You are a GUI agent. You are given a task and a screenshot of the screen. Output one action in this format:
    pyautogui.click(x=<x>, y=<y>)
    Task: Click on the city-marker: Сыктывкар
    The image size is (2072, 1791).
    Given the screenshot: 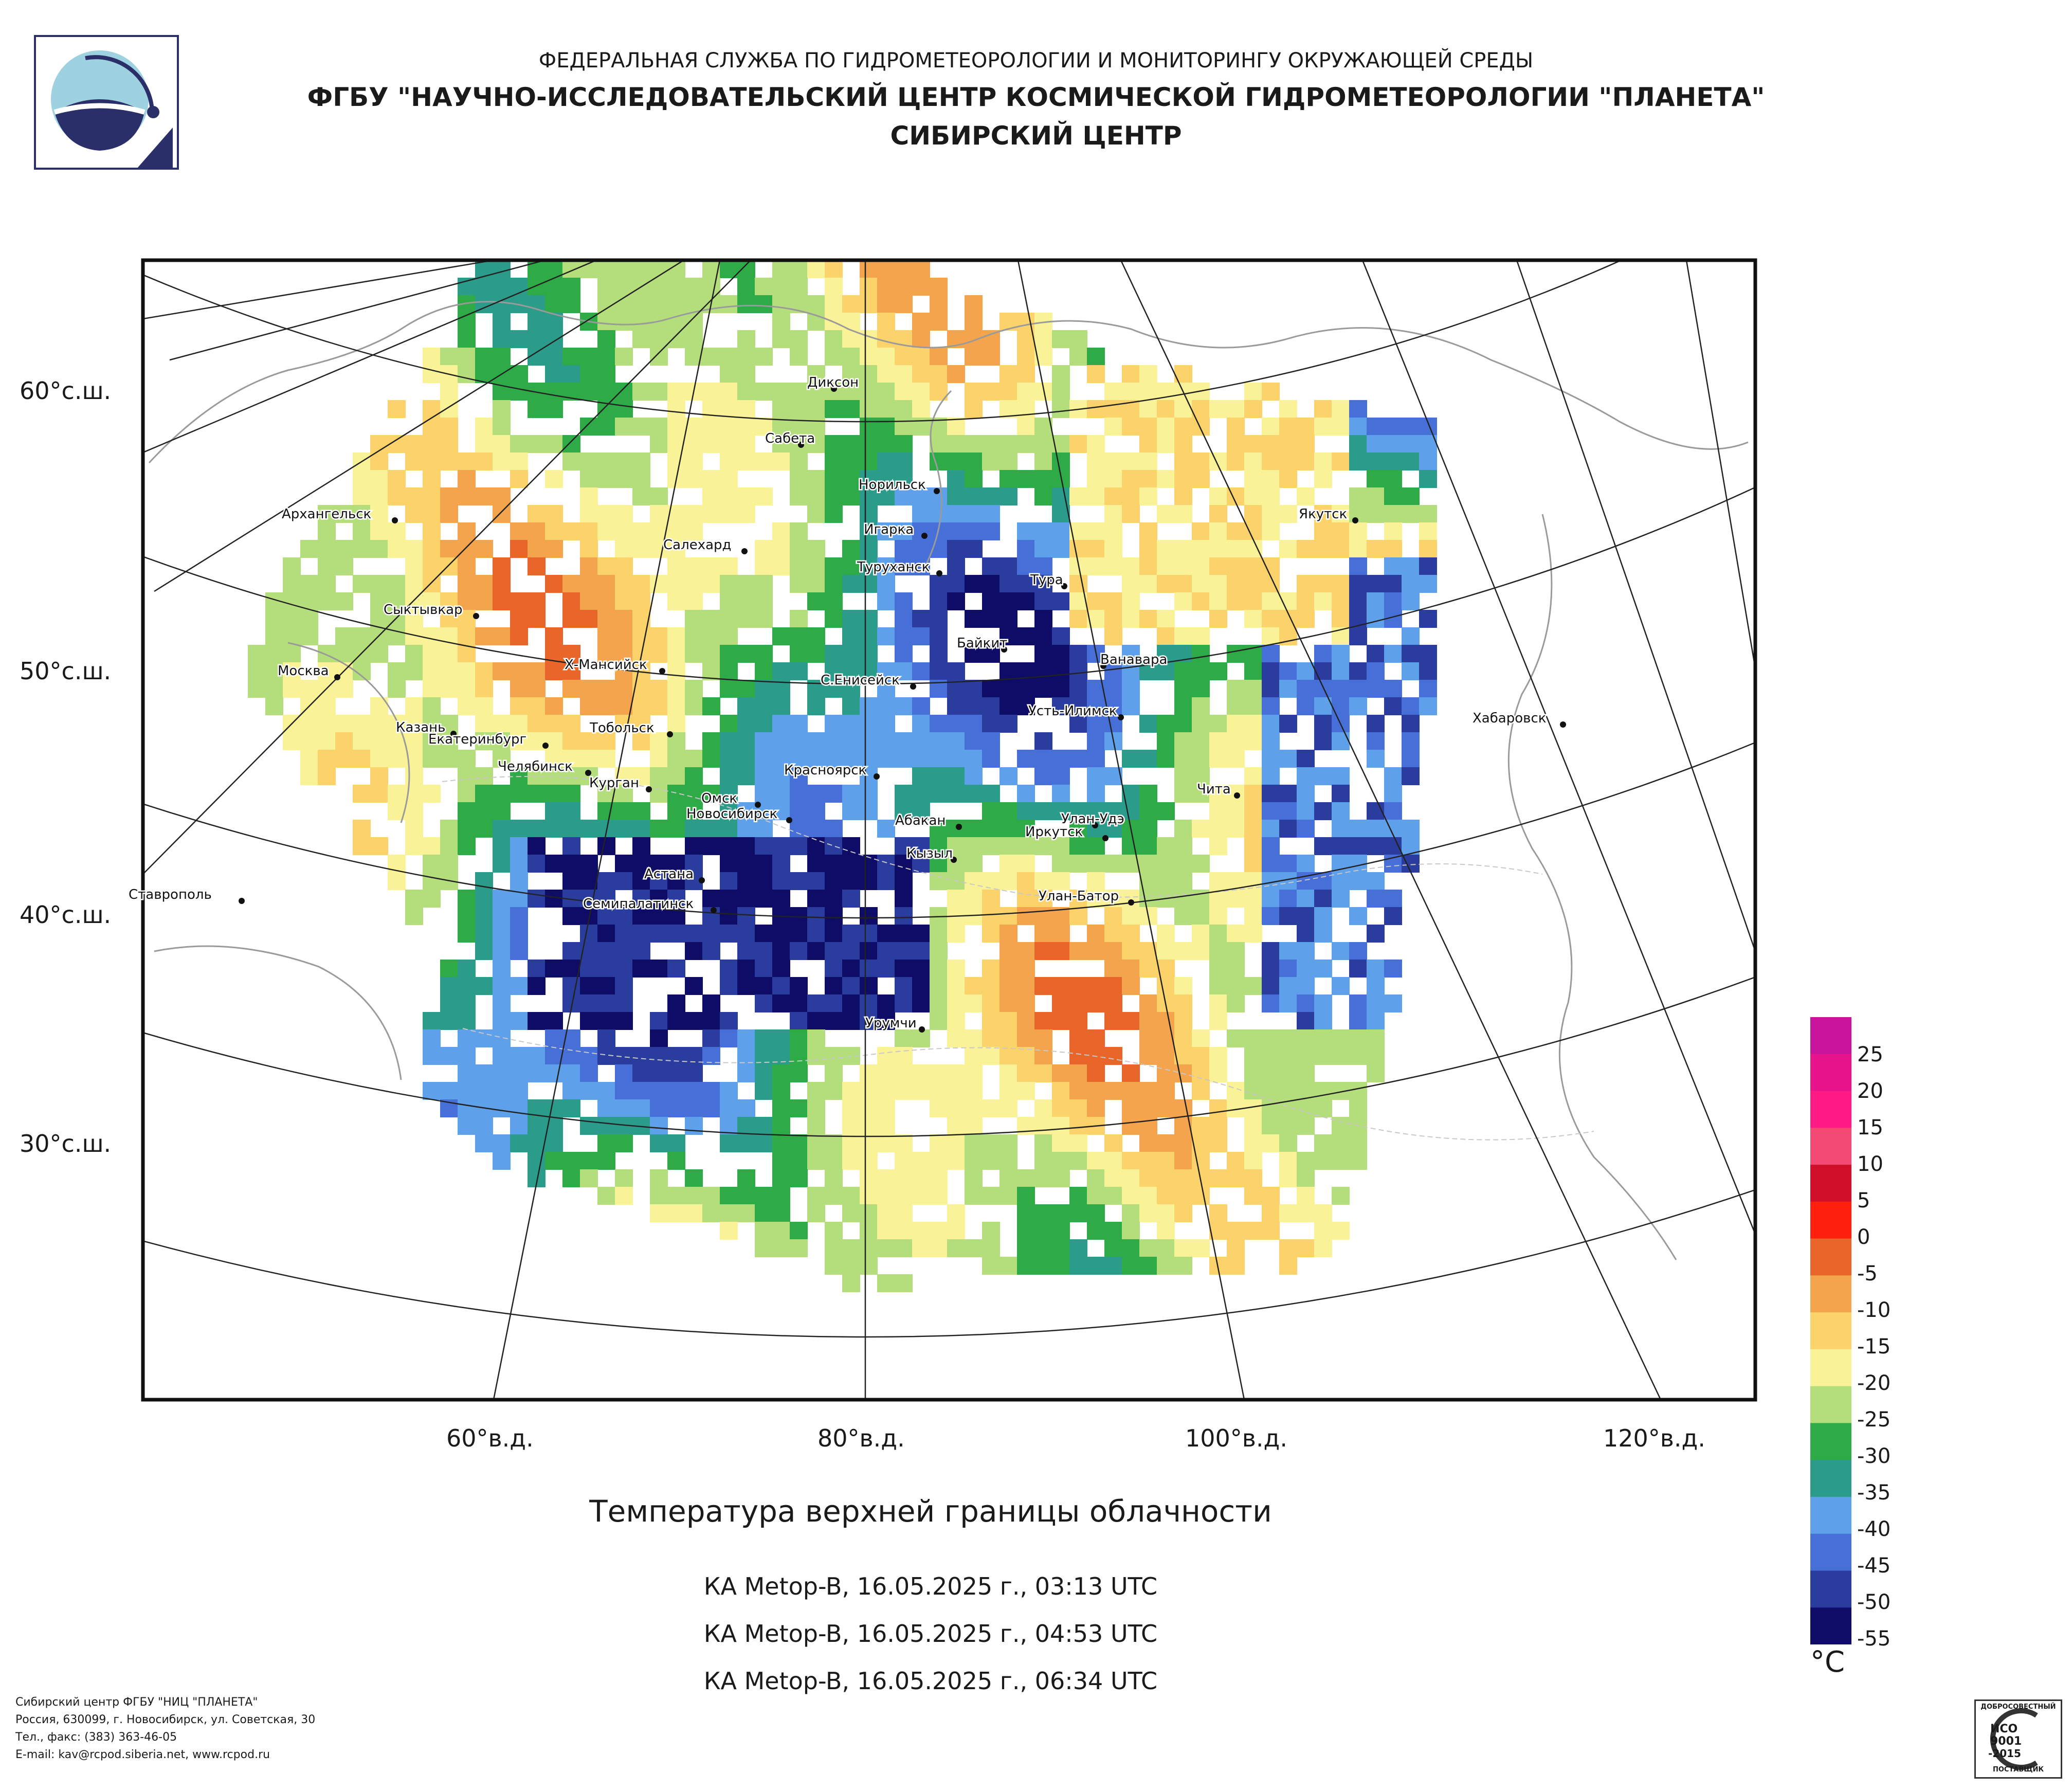 What is the action you would take?
    pyautogui.click(x=431, y=610)
    